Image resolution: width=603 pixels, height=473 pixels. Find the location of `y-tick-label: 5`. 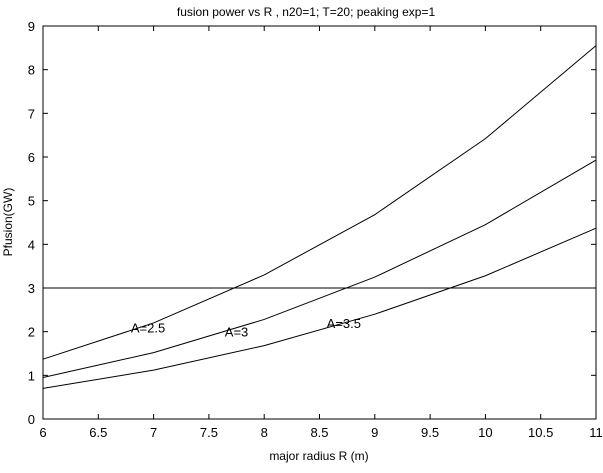

y-tick-label: 5 is located at coordinates (31, 201).